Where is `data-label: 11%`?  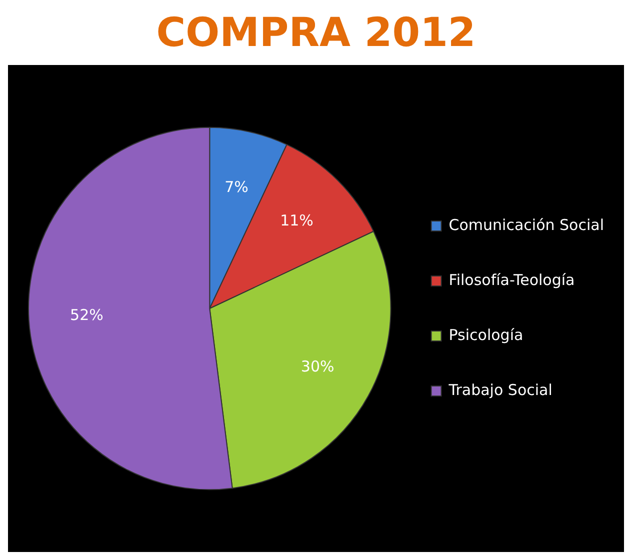
data-label: 11% is located at coordinates (297, 220).